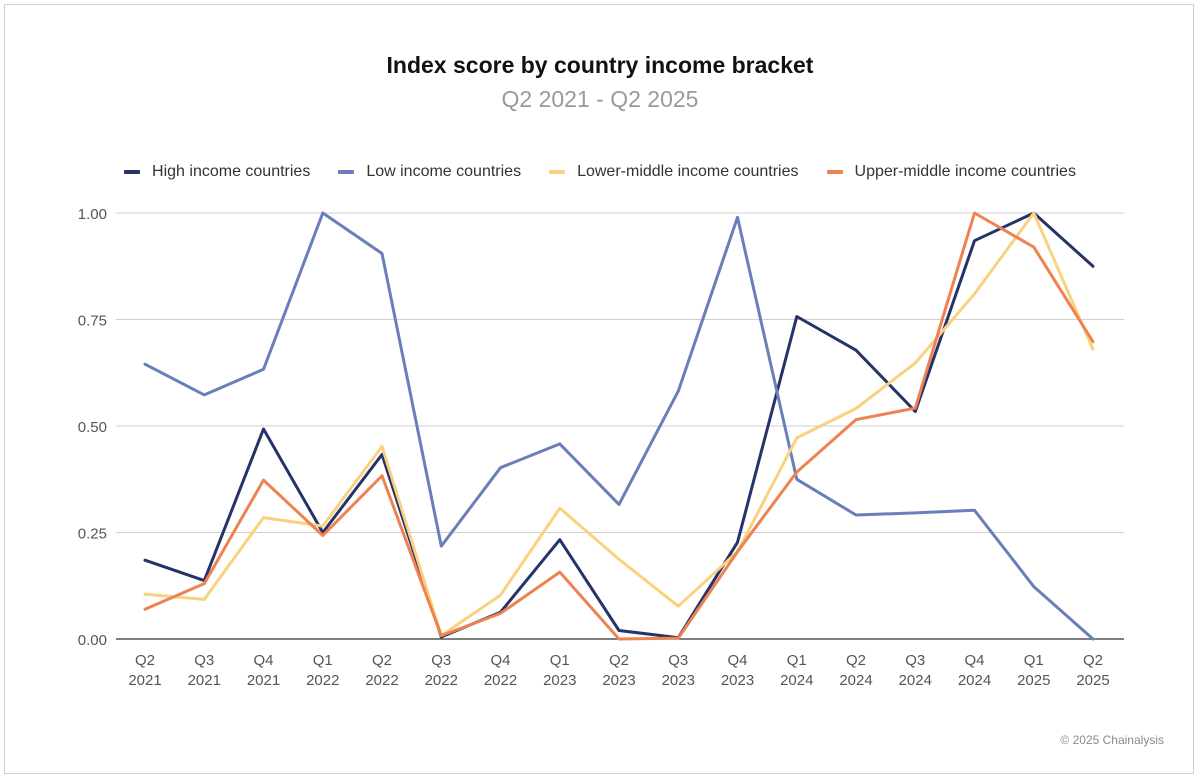 The width and height of the screenshot is (1200, 780). Describe the element at coordinates (263, 670) in the screenshot. I see `x-tick-label: Q4 2021` at that location.